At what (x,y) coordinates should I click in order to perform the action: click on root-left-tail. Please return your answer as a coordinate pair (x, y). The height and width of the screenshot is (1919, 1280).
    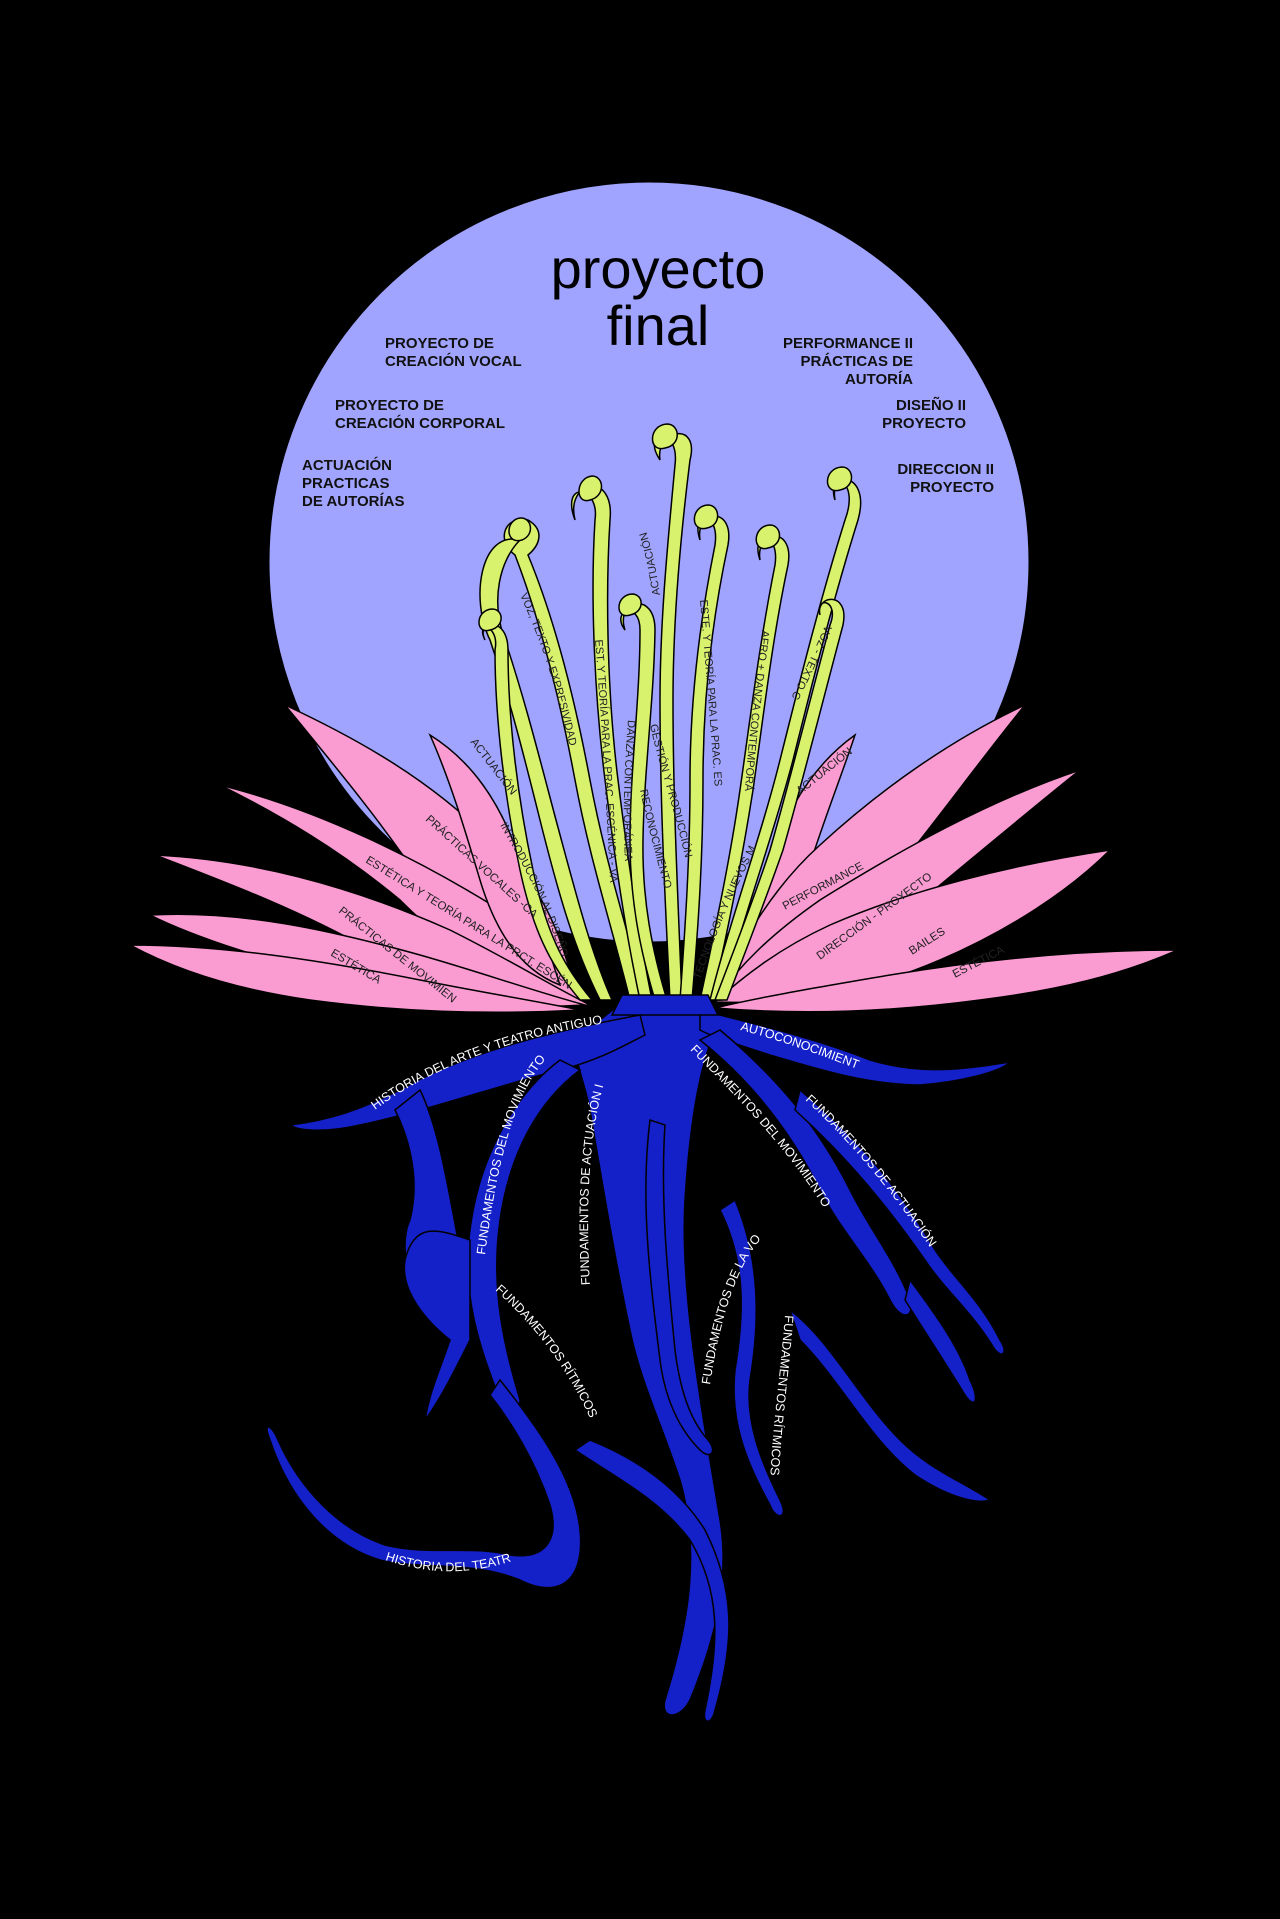
    Looking at the image, I should click on (651, 1580).